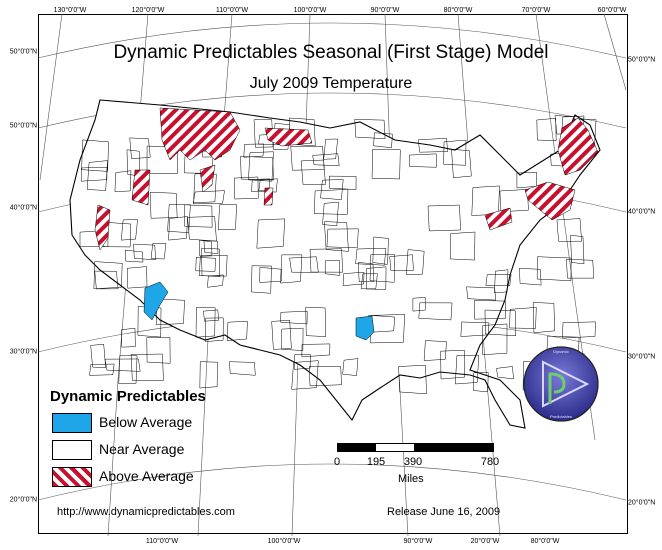 The image size is (662, 550). Describe the element at coordinates (642, 212) in the screenshot. I see `graticule-right-label: 40°0'0"N` at that location.